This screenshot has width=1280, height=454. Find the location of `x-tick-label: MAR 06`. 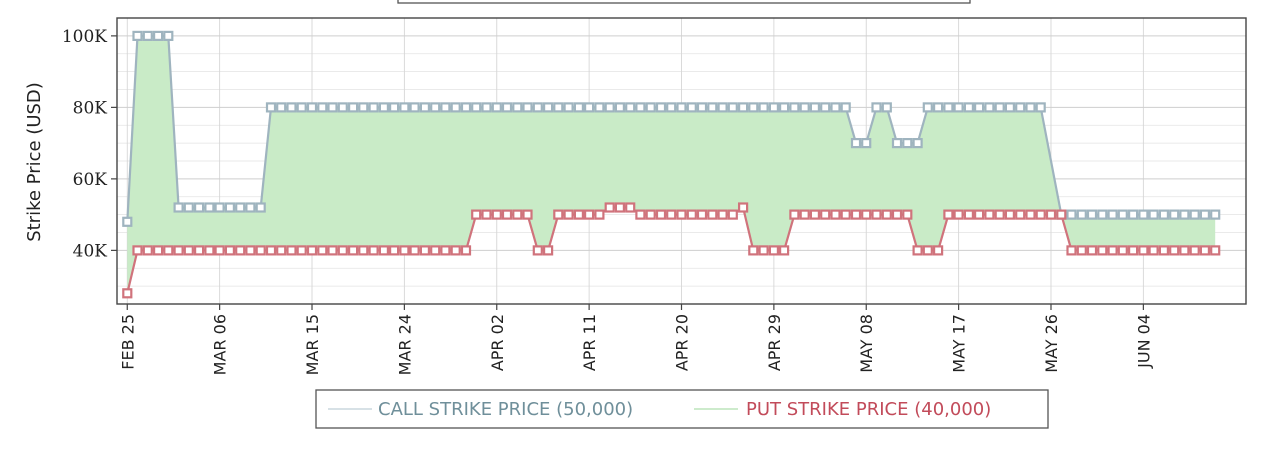

x-tick-label: MAR 06 is located at coordinates (220, 344).